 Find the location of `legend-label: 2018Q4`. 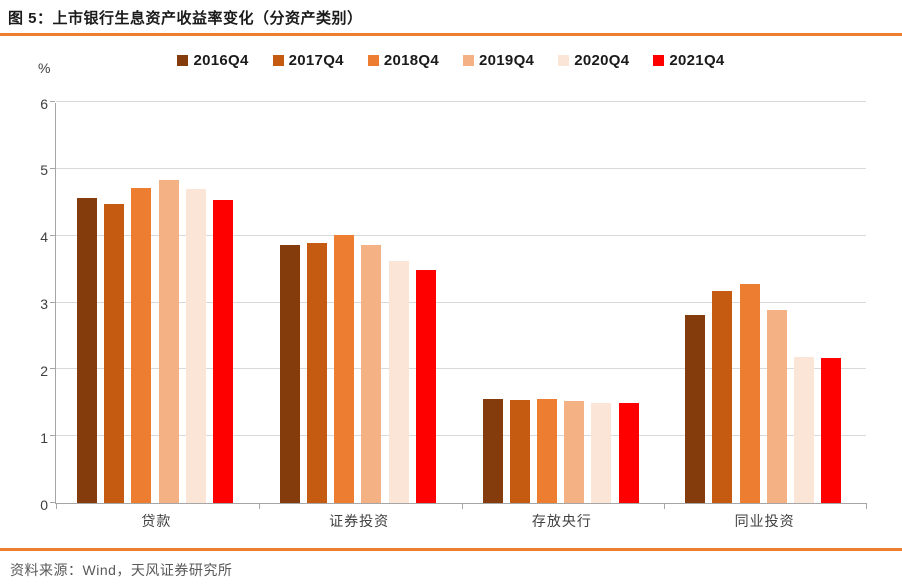

legend-label: 2018Q4 is located at coordinates (411, 60).